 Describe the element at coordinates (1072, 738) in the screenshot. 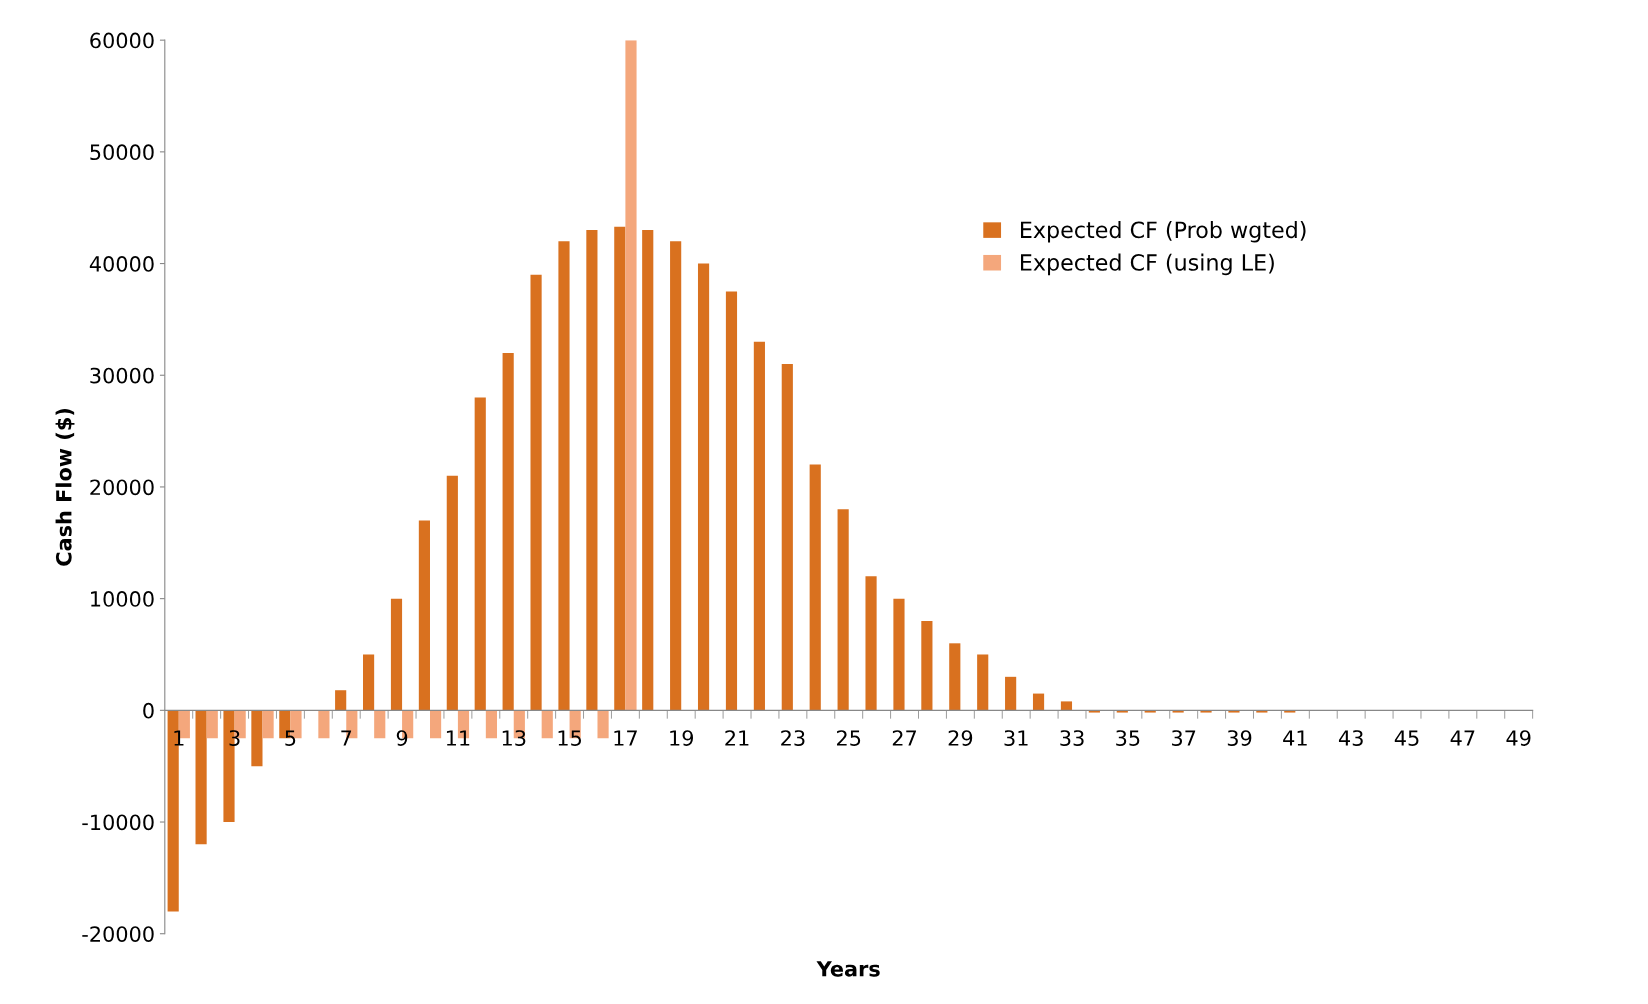

I see `x-tick-label: 33` at that location.